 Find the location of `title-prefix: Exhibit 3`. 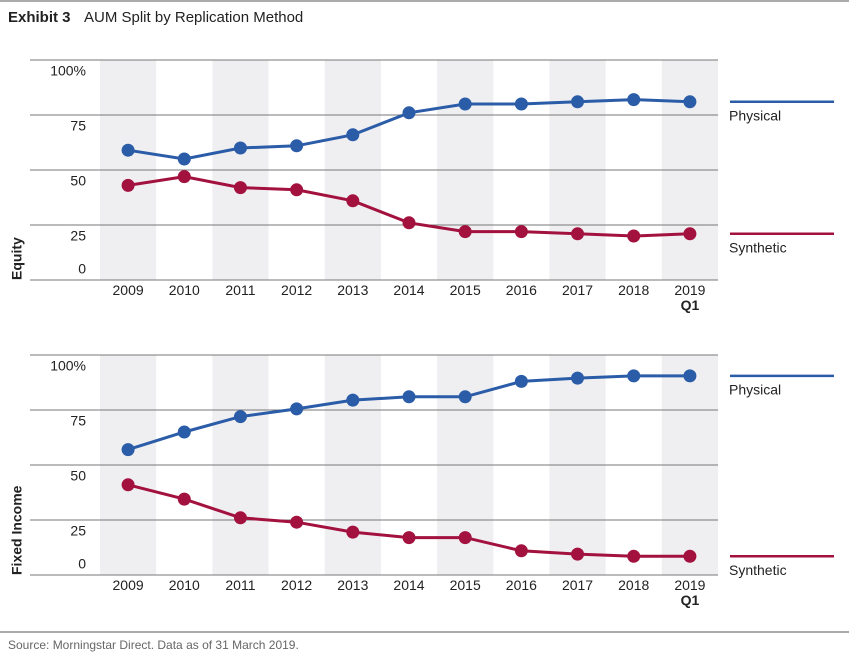

title-prefix: Exhibit 3 is located at coordinates (39, 17).